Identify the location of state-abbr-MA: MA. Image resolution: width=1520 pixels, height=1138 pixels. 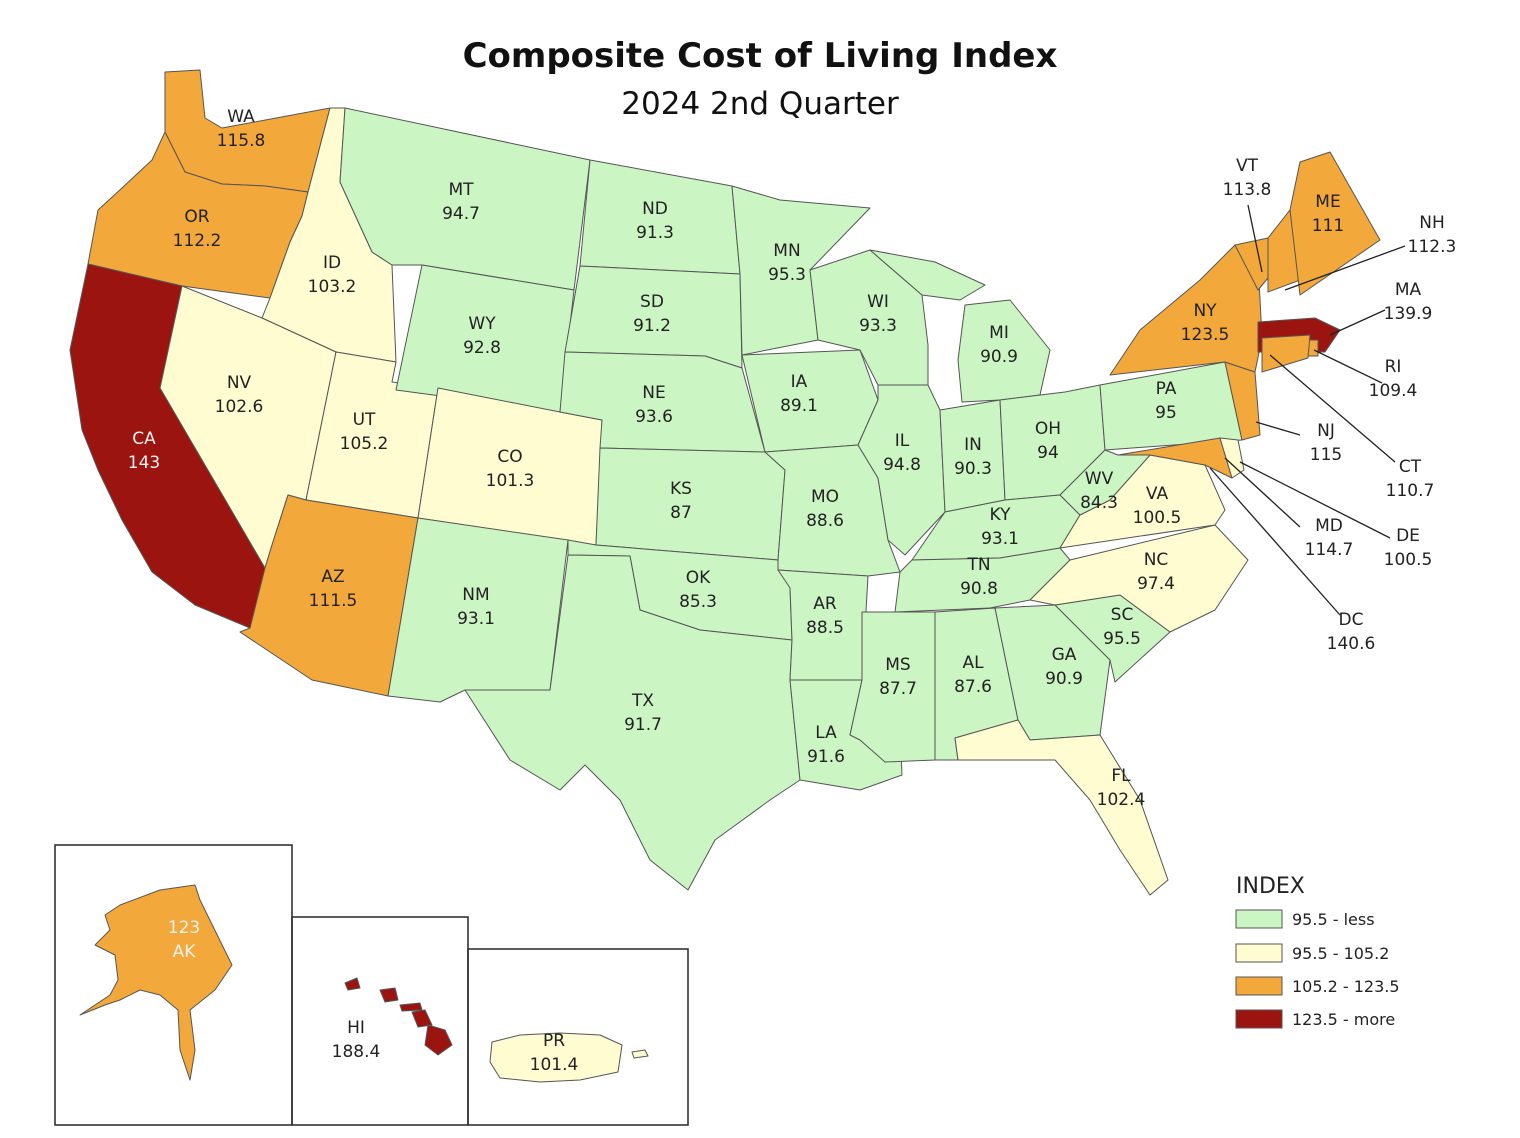
(1408, 290).